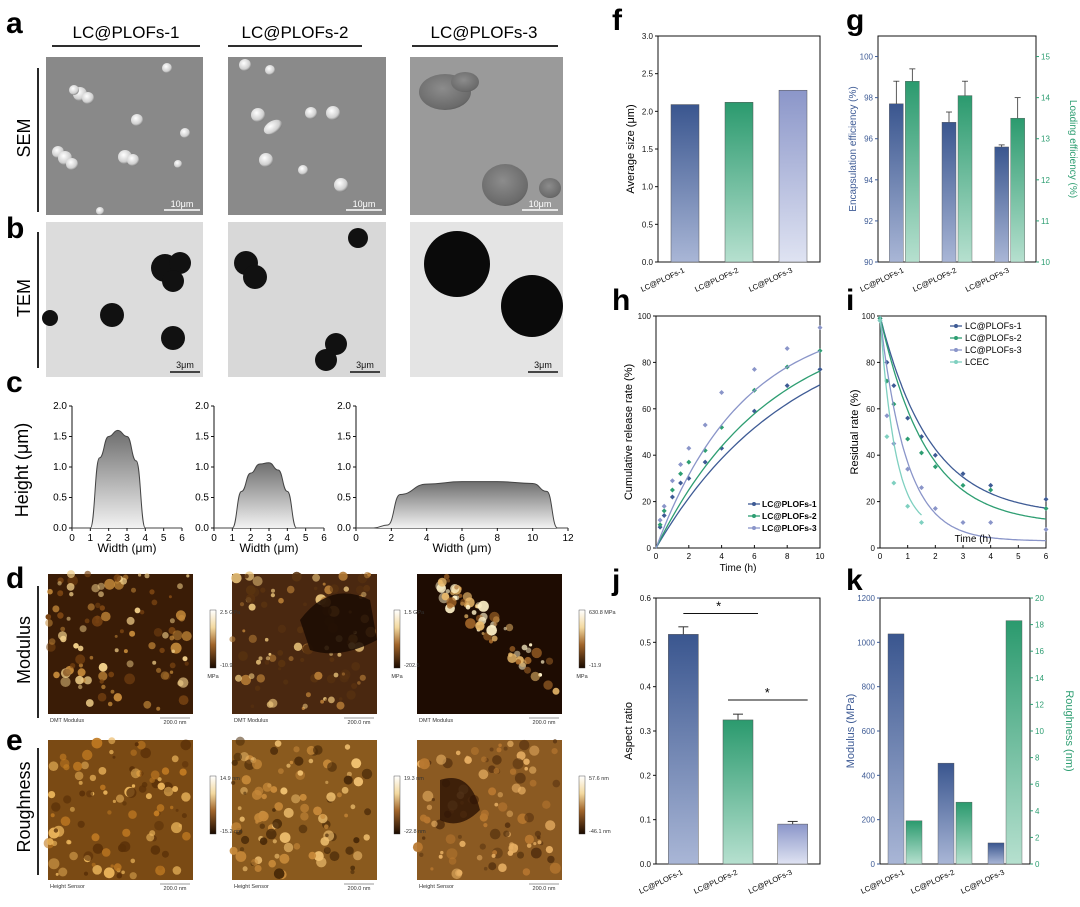 This screenshot has height=907, width=1080. Describe the element at coordinates (72, 538) in the screenshot. I see `c-xtick-label: 0` at that location.